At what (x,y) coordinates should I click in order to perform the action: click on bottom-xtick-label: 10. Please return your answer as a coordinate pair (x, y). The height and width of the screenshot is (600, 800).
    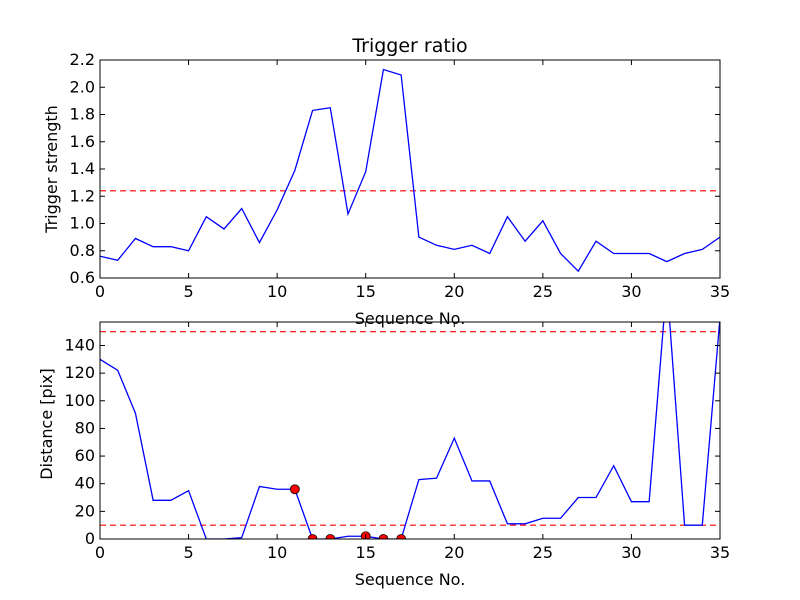
    Looking at the image, I should click on (277, 552).